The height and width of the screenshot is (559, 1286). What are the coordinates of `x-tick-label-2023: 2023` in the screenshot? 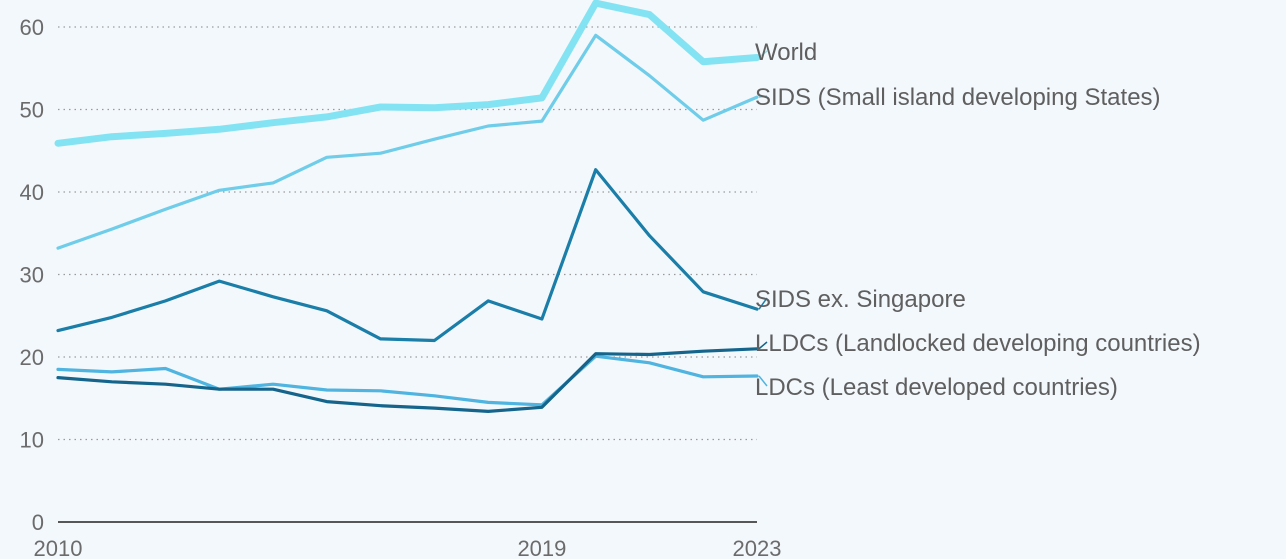 It's located at (757, 547).